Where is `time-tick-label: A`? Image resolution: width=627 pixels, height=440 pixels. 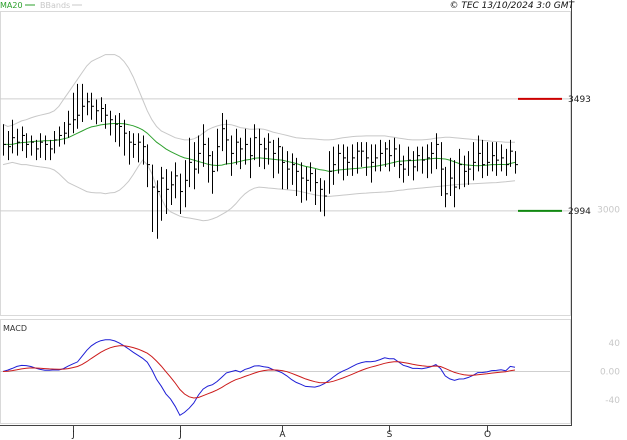
time-tick-label: A is located at coordinates (282, 435).